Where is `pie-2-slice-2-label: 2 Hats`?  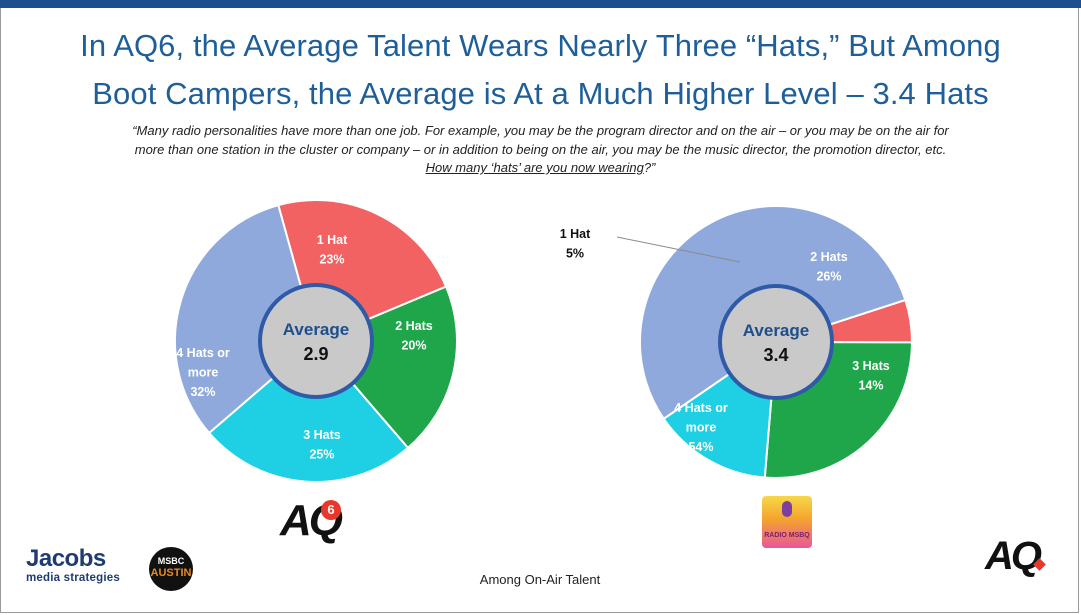 pie-2-slice-2-label: 2 Hats is located at coordinates (829, 257).